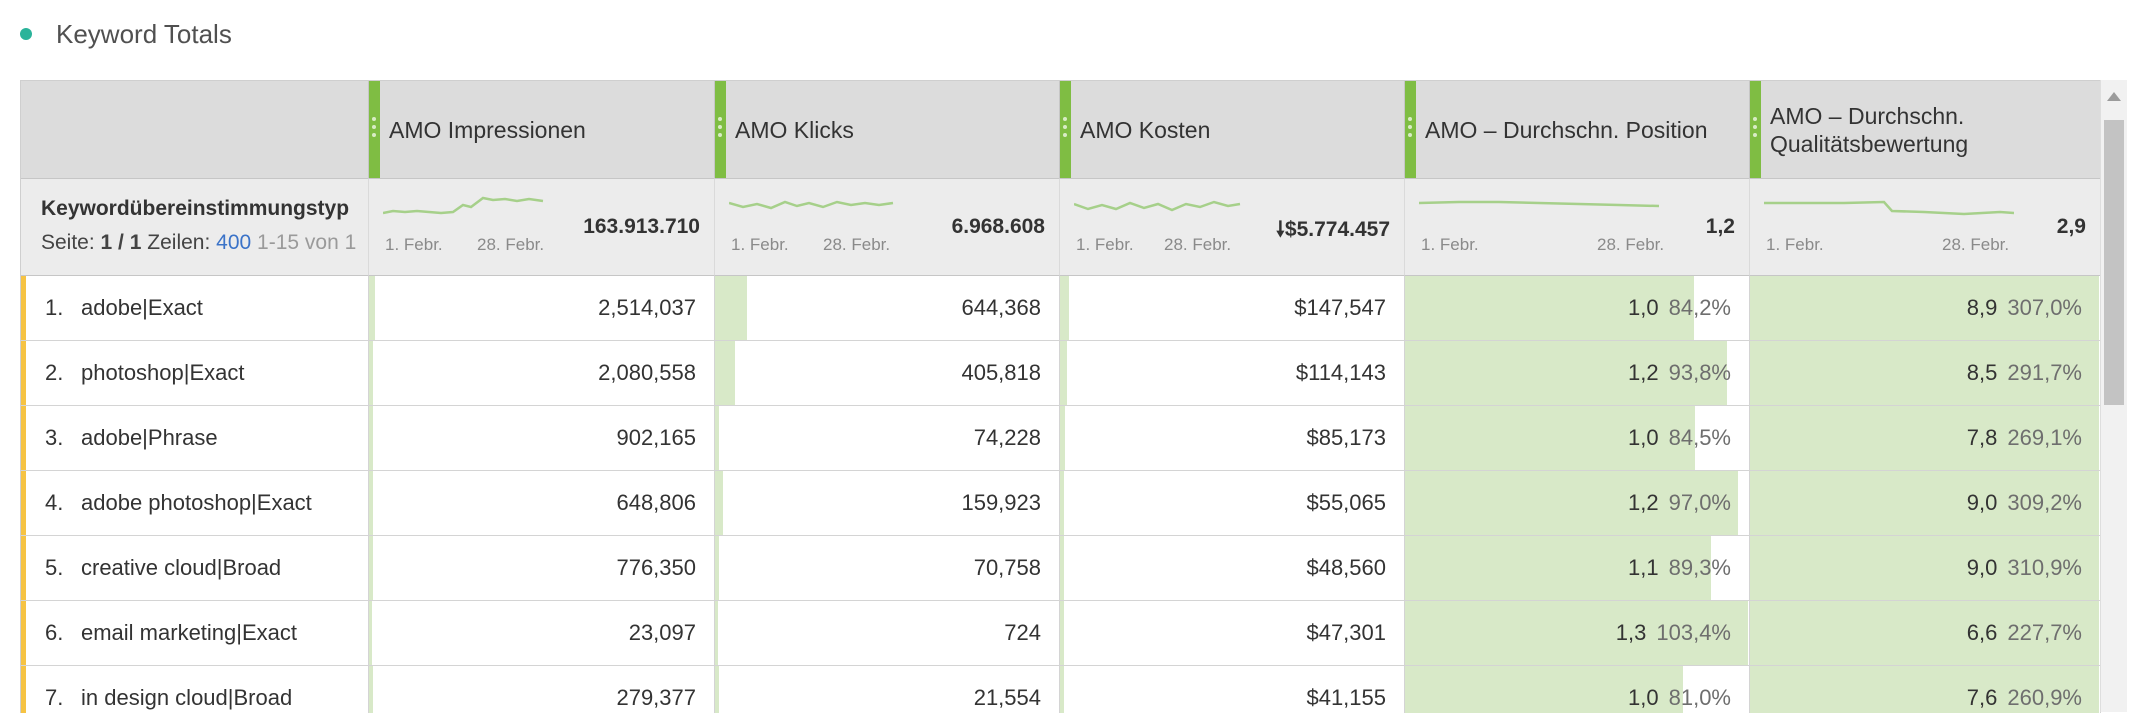 This screenshot has height=713, width=2136. Describe the element at coordinates (195, 568) in the screenshot. I see `keyword-cell: 5. creative cloud|Broad` at that location.